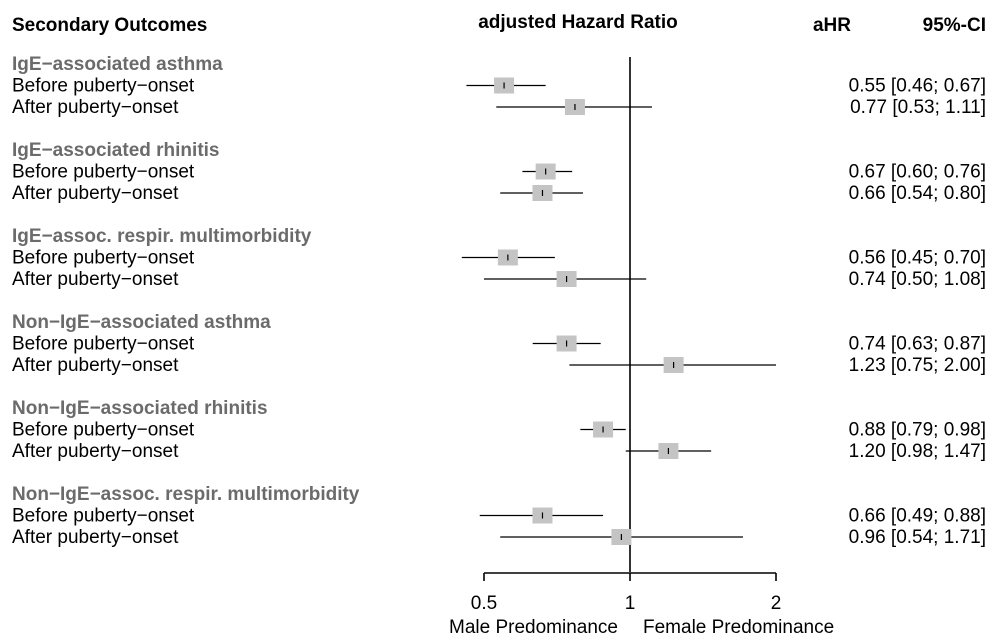 This screenshot has width=992, height=635. I want to click on row-value: 0.74 [0.63; 0.87], so click(917, 344).